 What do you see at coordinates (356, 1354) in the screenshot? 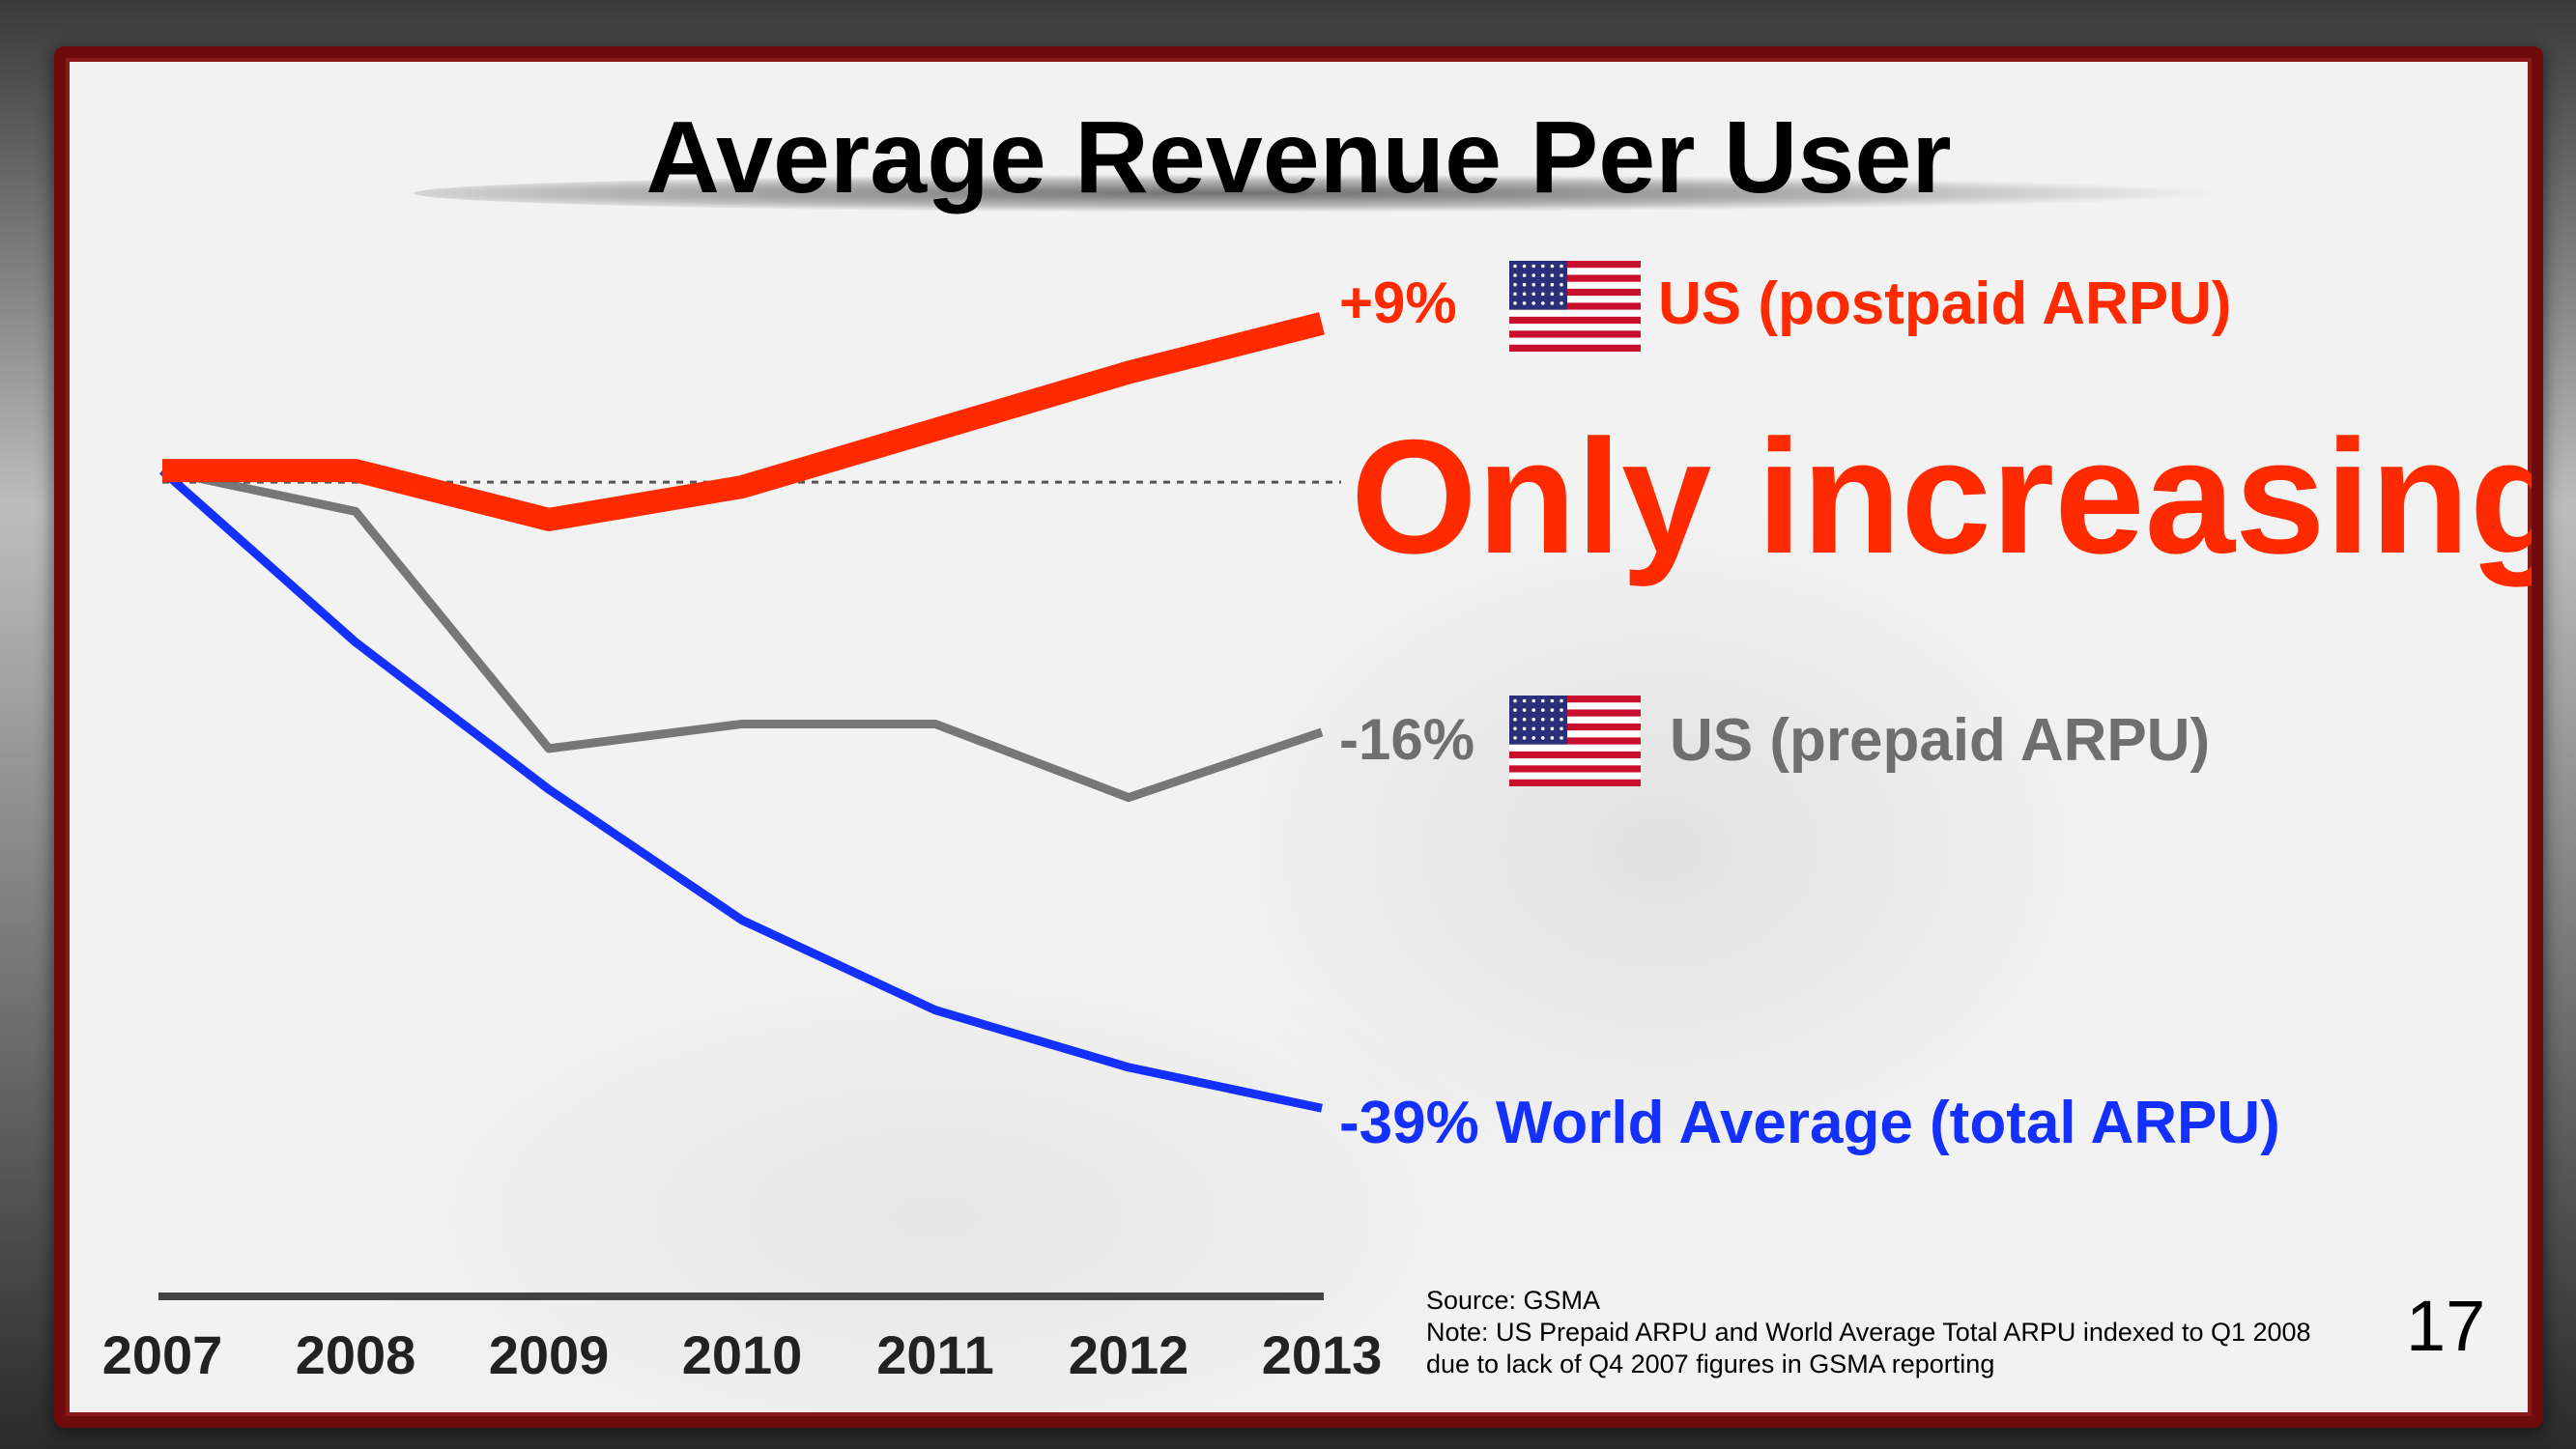
I see `x-tick-label-2008: 2008` at bounding box center [356, 1354].